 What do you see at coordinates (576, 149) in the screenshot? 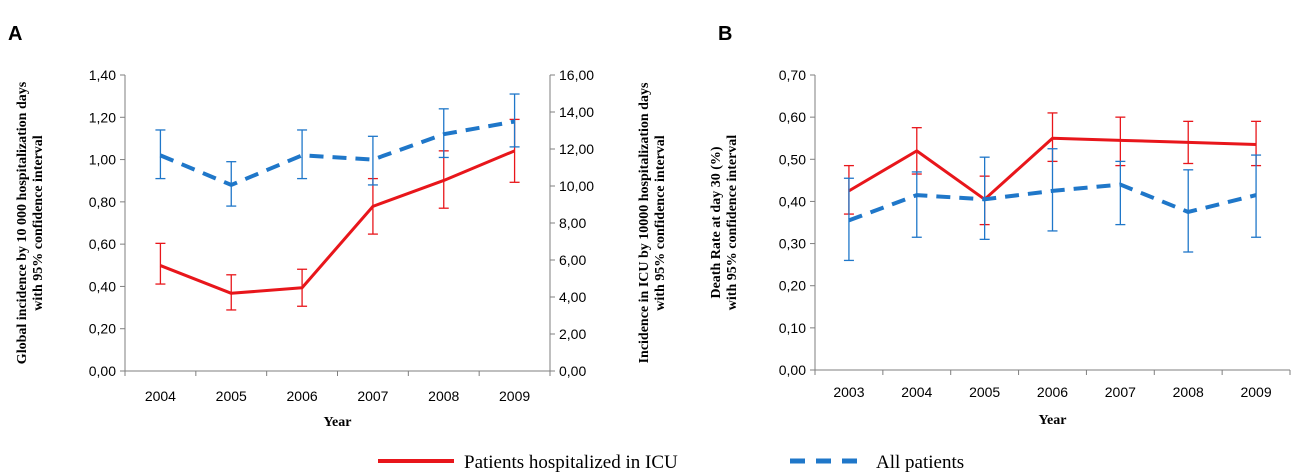
I see `a-right-tick-label: 12,00` at bounding box center [576, 149].